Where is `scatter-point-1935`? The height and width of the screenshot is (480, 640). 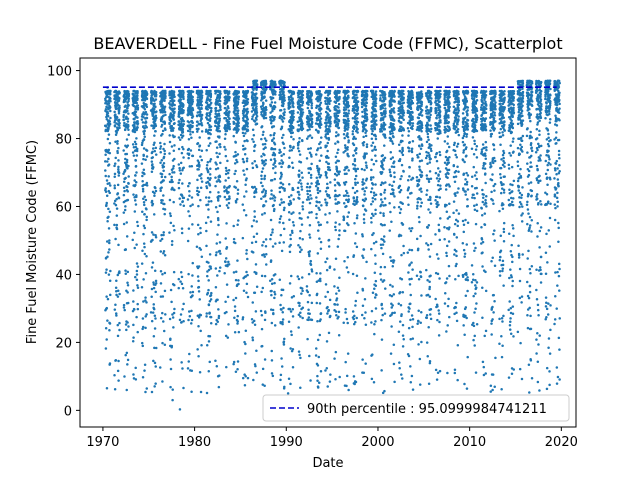
scatter-point-1935 is located at coordinates (220, 144).